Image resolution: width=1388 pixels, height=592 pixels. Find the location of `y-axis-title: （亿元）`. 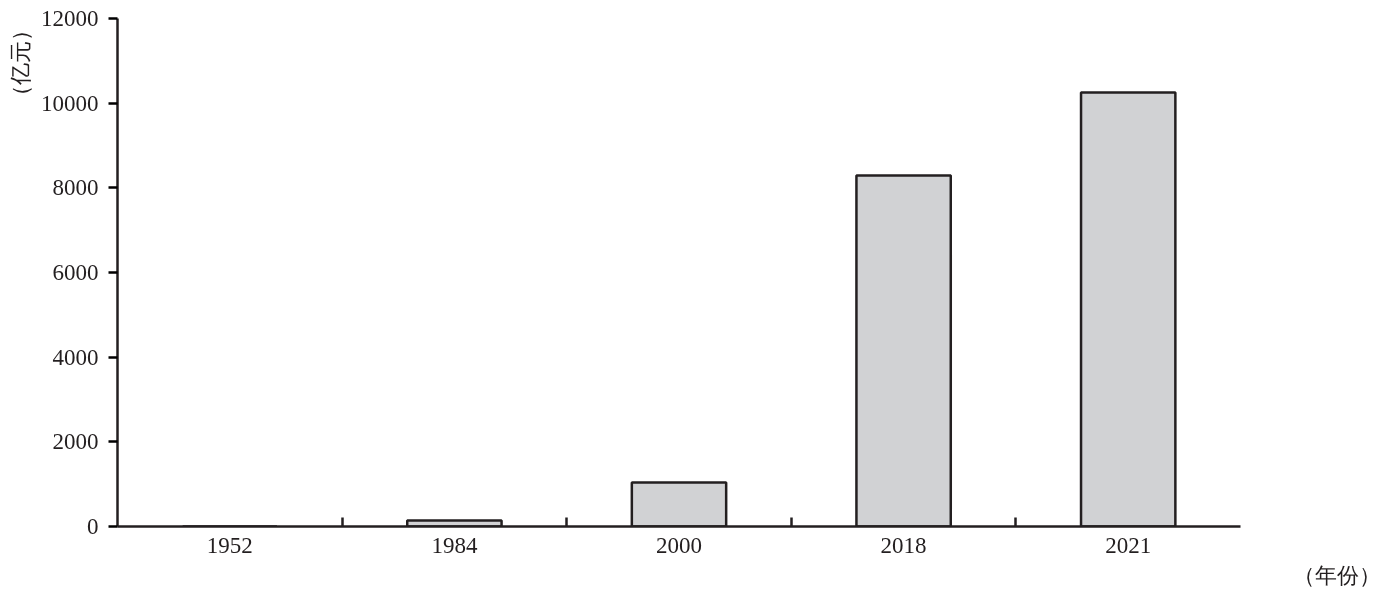

y-axis-title: （亿元） is located at coordinates (20, 62).